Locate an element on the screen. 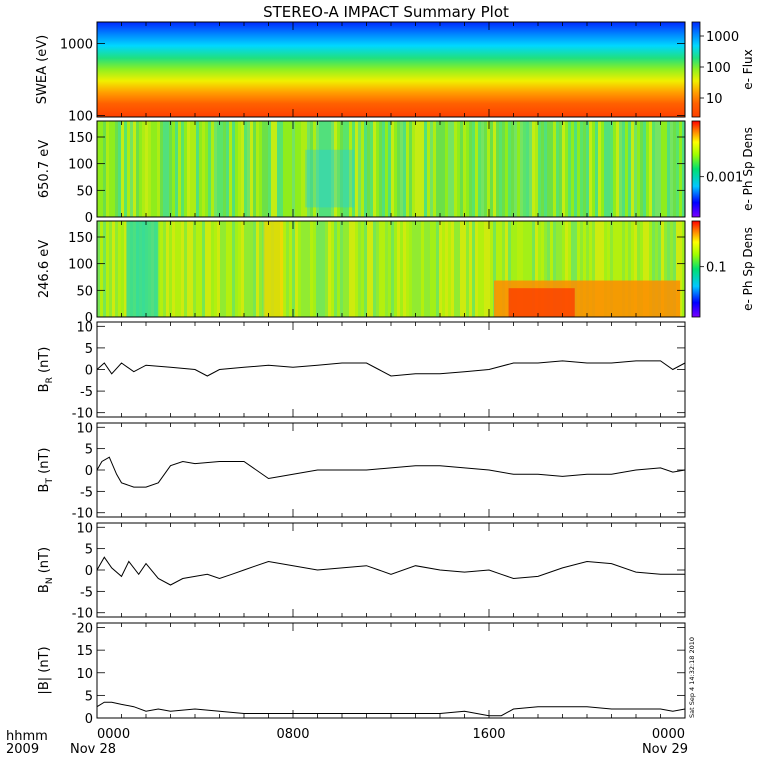  y-tick-label: 0 is located at coordinates (89, 218).